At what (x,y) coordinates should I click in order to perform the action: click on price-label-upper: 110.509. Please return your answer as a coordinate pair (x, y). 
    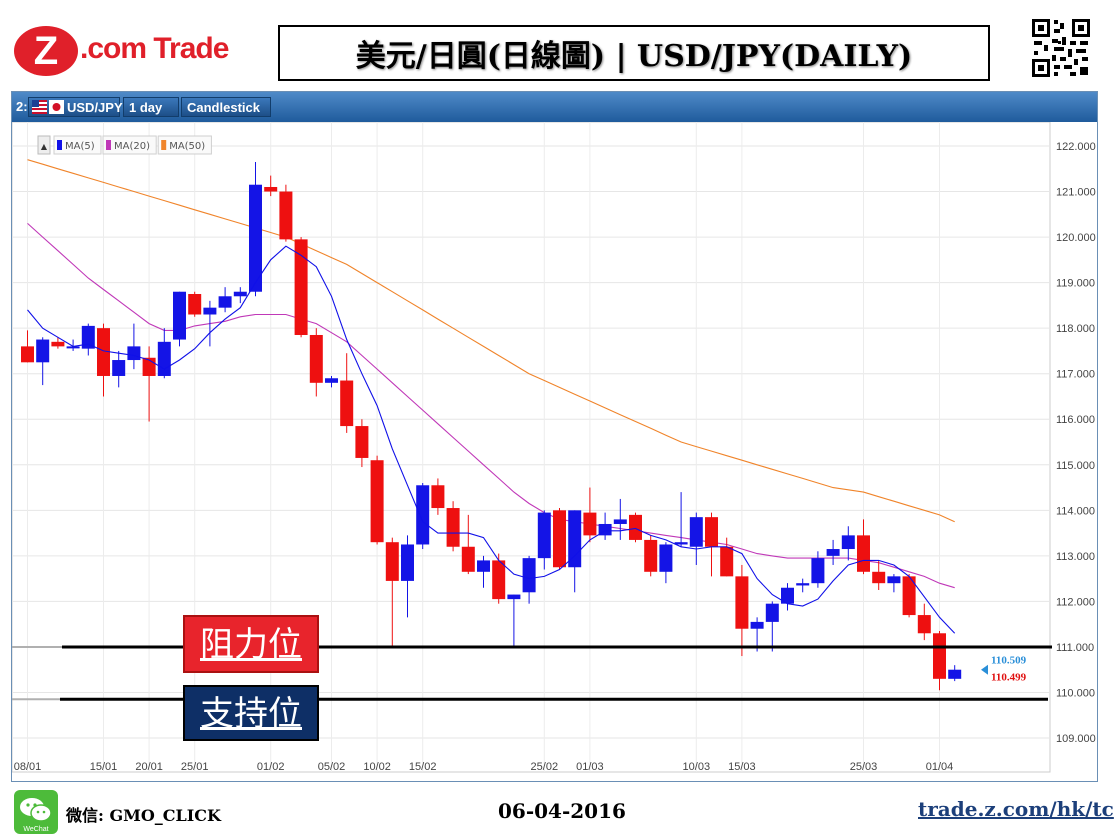
    Looking at the image, I should click on (1009, 661).